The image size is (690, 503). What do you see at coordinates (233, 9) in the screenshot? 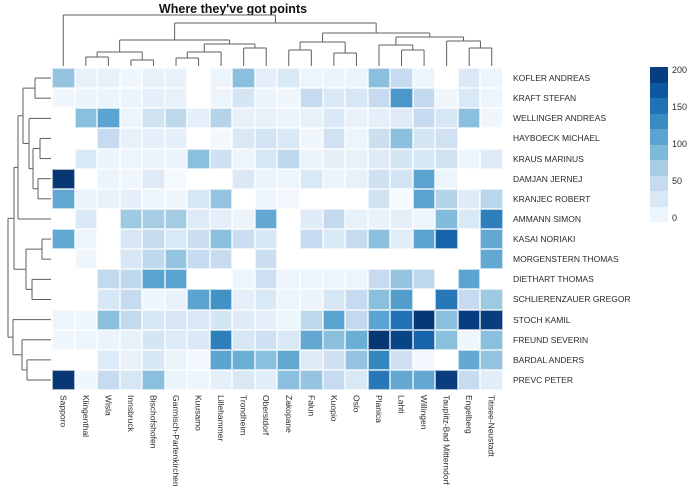
I see `chart-title: Where they've got points` at bounding box center [233, 9].